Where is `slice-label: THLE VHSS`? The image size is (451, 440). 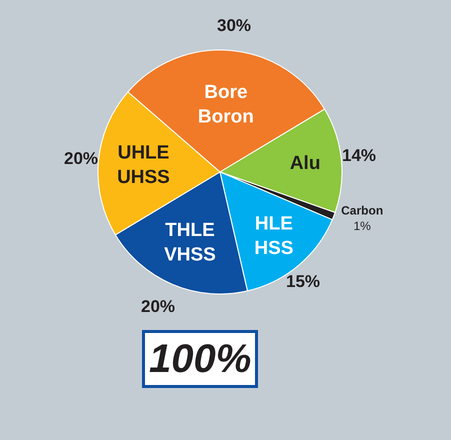
slice-label: THLE VHSS is located at coordinates (190, 243).